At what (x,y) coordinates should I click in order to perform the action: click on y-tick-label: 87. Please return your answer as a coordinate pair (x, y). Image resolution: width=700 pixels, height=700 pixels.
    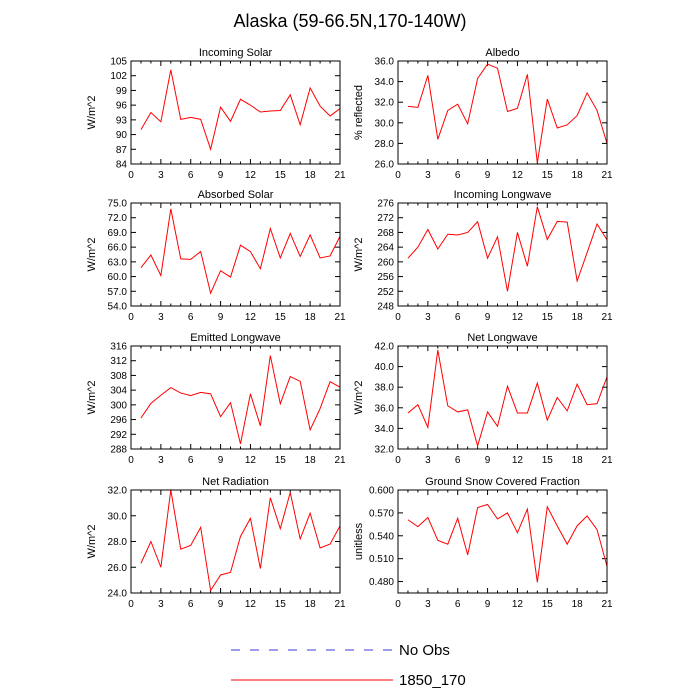
    Looking at the image, I should click on (122, 150).